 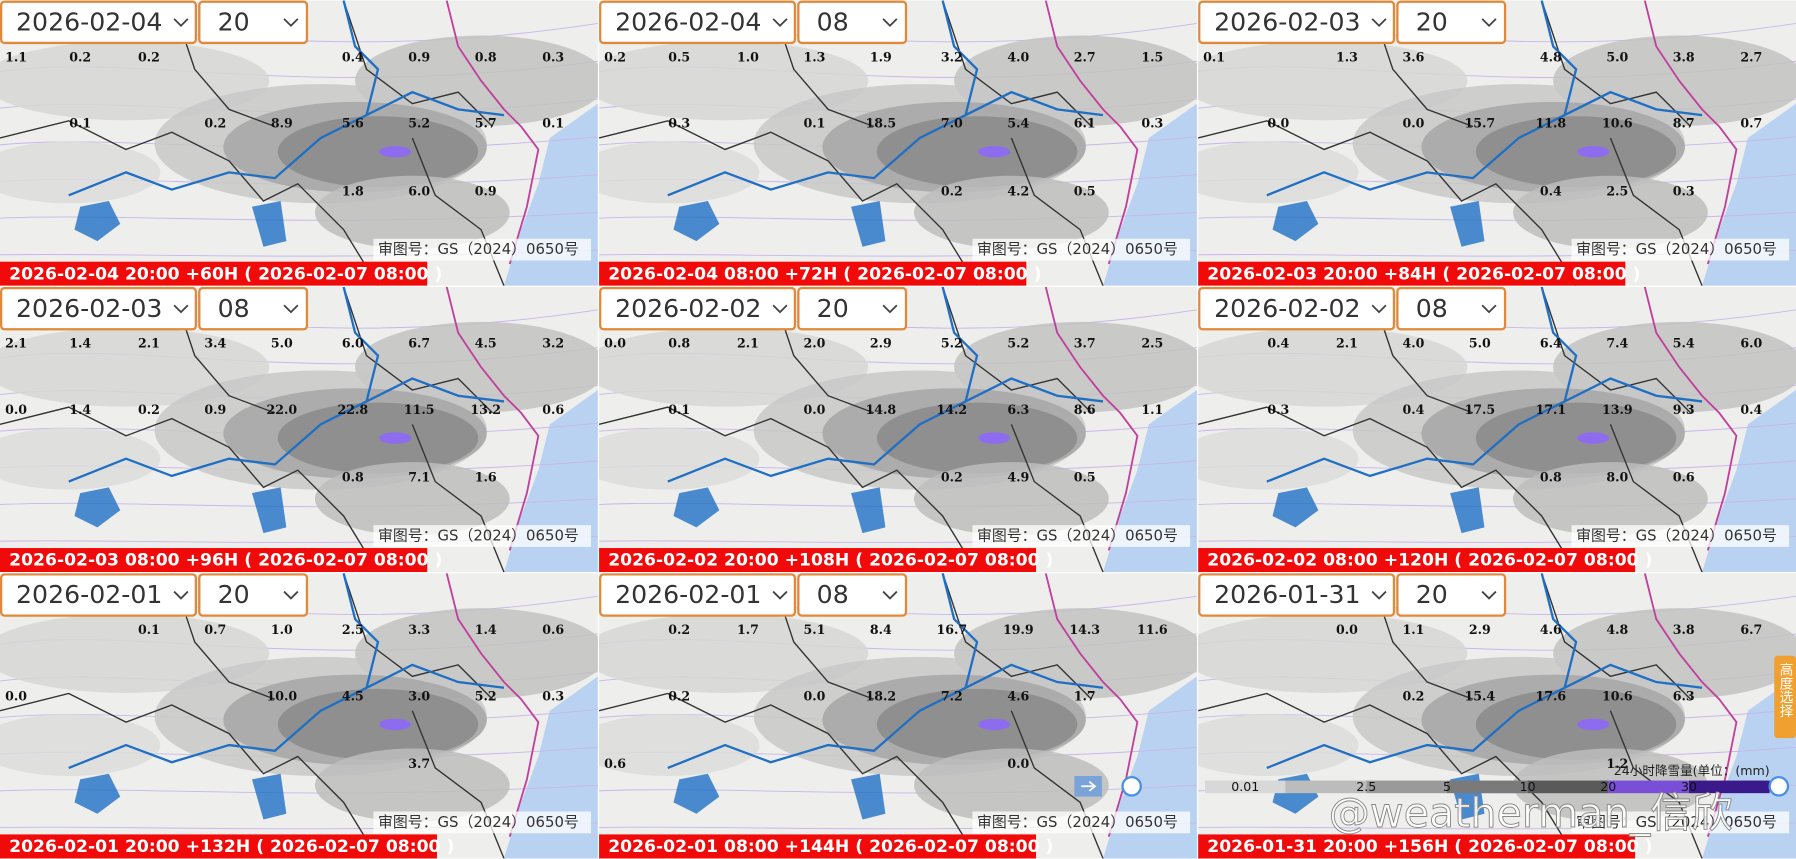 I want to click on watermark: @weatherman_信欣, so click(x=1531, y=813).